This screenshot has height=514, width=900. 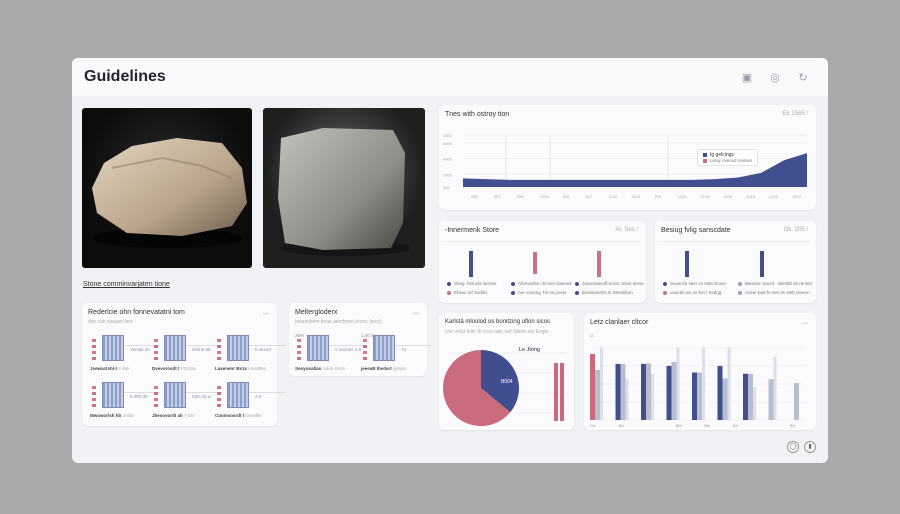 I want to click on legend-item: Bieesac Sacrd - dereldt oh reneer, so click(x=775, y=283).